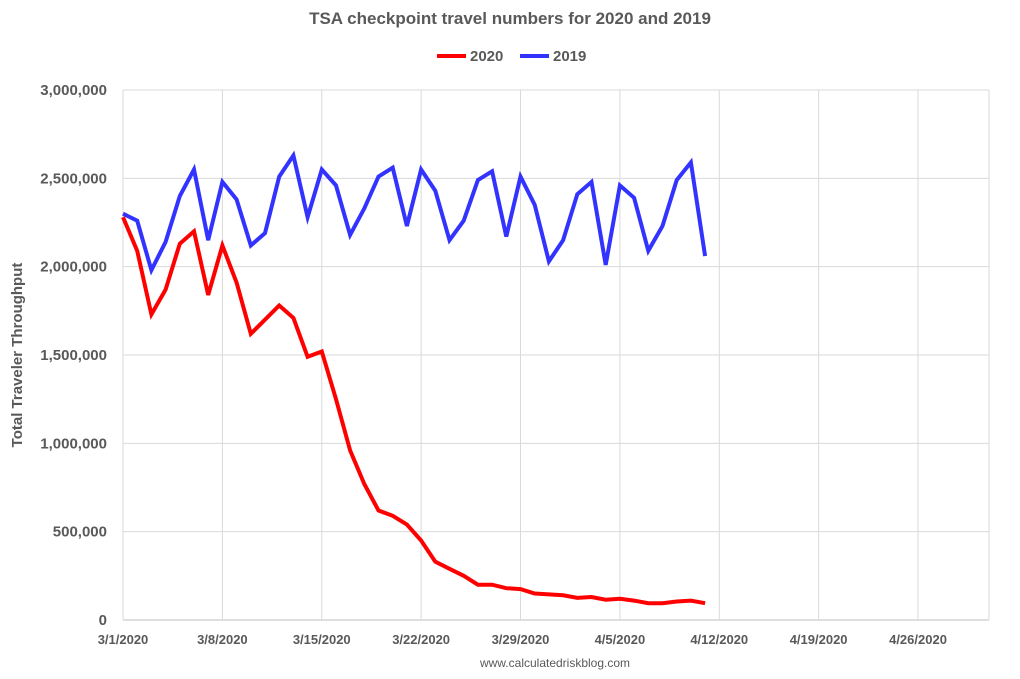  Describe the element at coordinates (222, 639) in the screenshot. I see `x-tick-label: 3/8/2020` at that location.